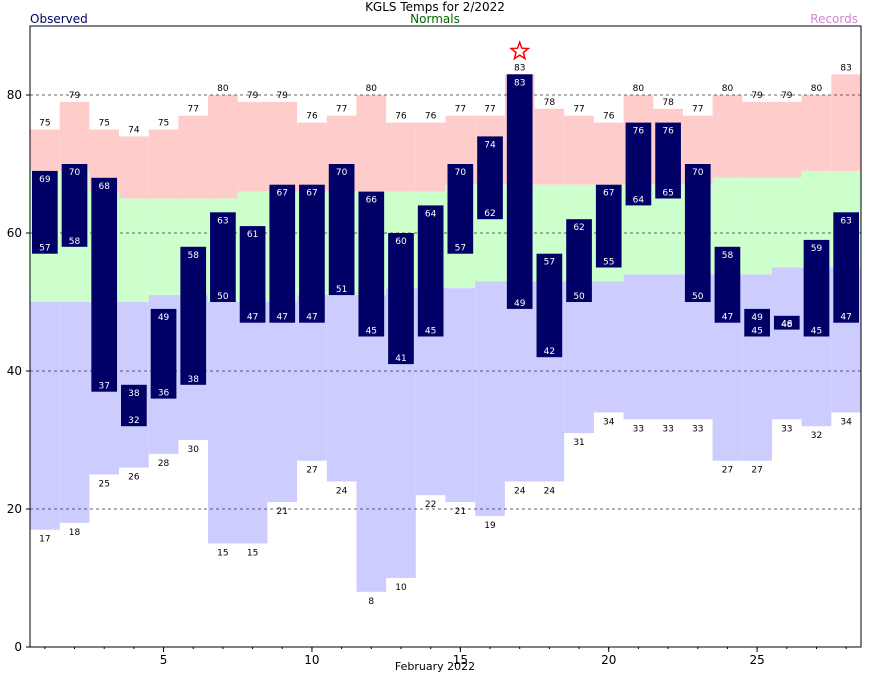 This screenshot has width=870, height=676. I want to click on y-tick-label: 40, so click(14, 371).